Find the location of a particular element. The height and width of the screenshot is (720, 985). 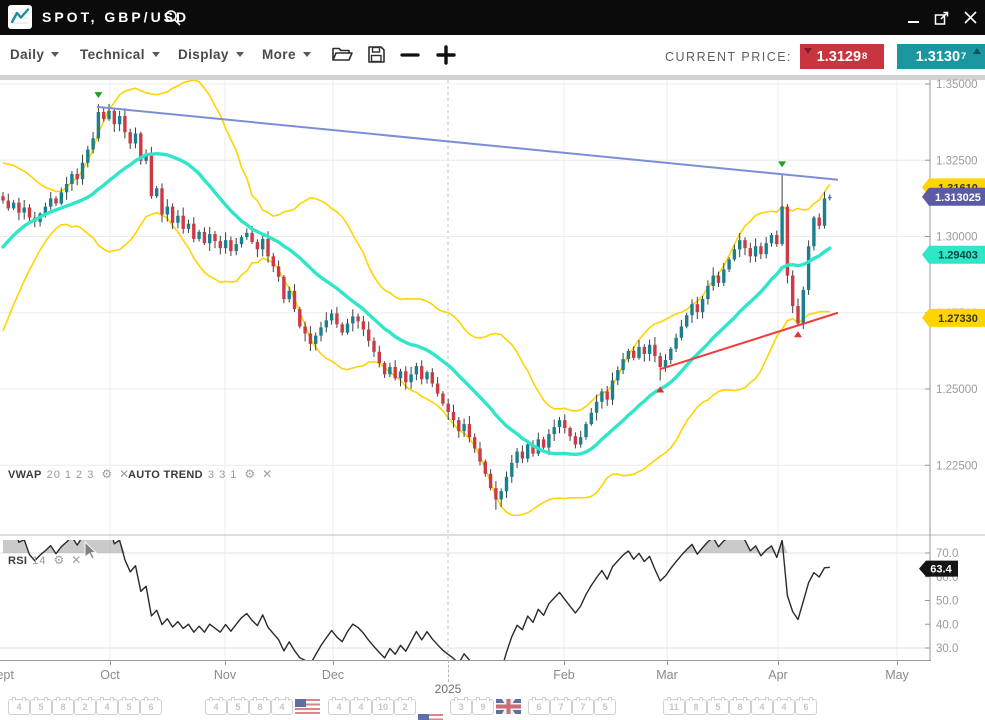

month-label: Mar is located at coordinates (667, 675).